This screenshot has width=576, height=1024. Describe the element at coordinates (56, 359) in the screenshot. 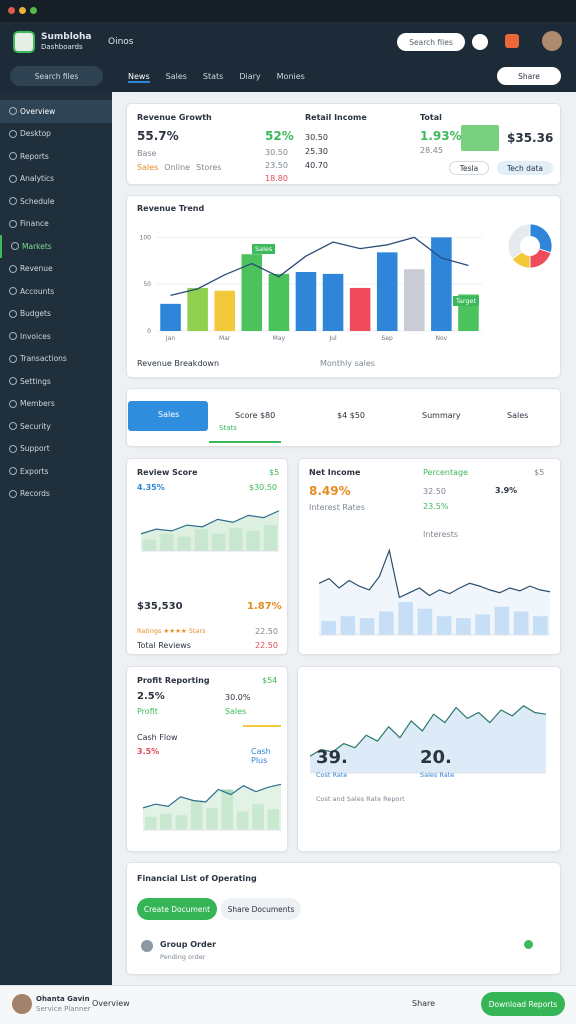

I see `sidebar-item: Transactions` at that location.